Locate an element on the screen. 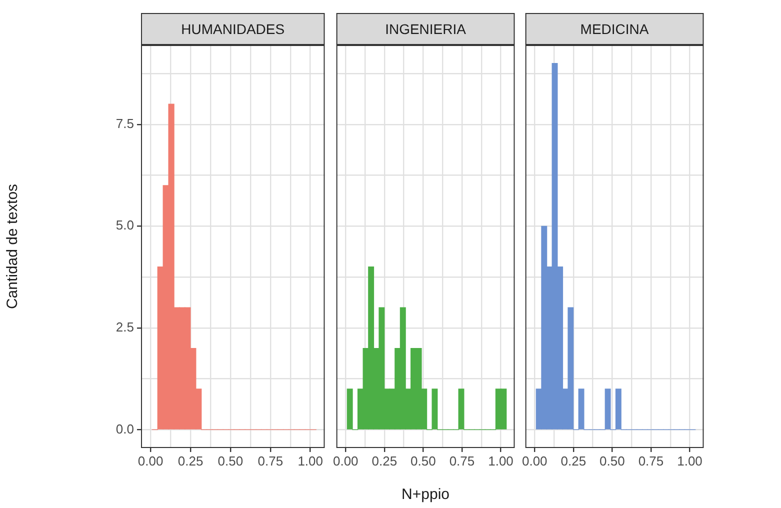  chart-title: HUMANIDADES is located at coordinates (233, 28).